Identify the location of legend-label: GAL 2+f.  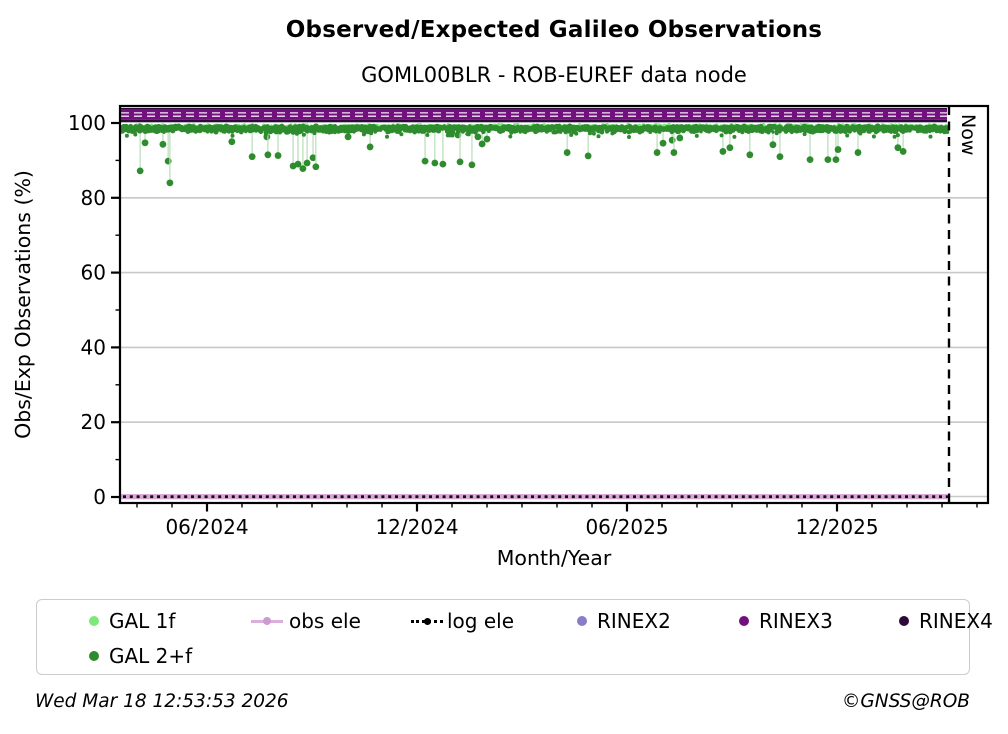
(151, 656).